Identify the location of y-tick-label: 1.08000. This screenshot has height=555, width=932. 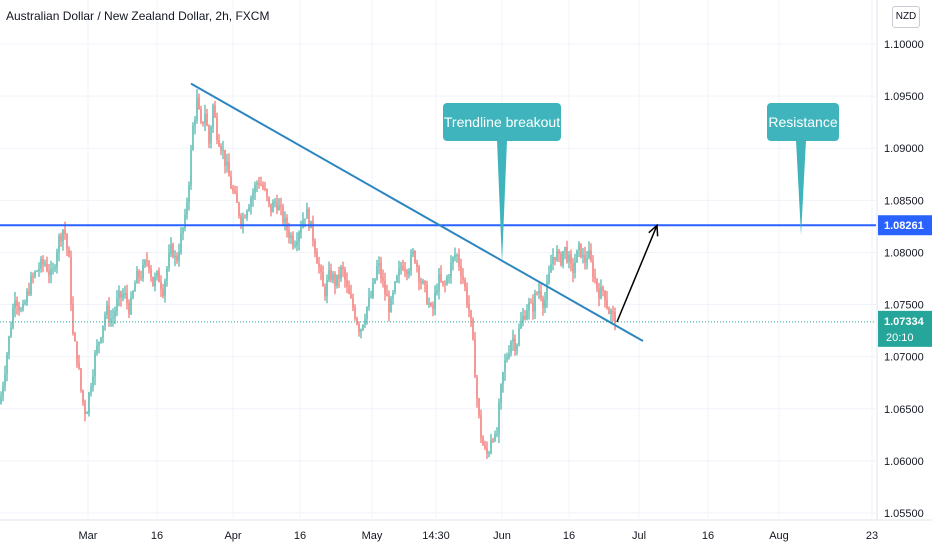
(904, 253).